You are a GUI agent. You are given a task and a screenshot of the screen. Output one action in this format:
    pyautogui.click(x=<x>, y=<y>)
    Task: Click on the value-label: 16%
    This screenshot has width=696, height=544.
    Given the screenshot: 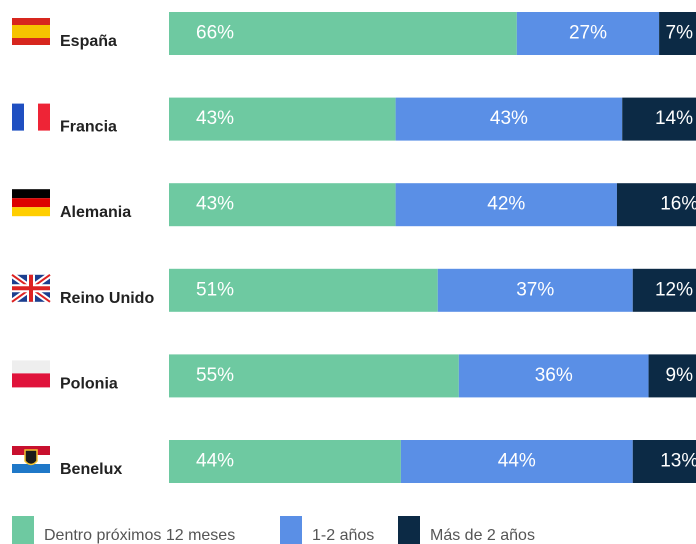 What is the action you would take?
    pyautogui.click(x=678, y=204)
    